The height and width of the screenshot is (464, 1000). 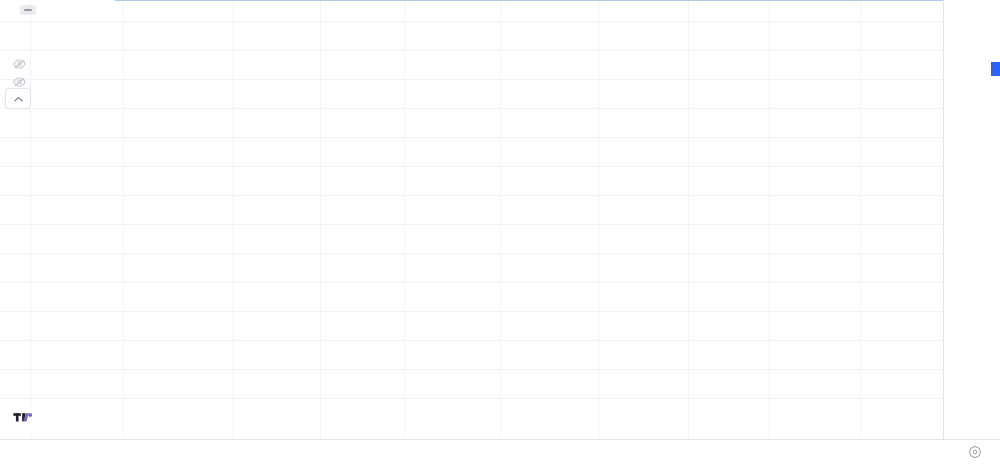 I want to click on ohlc-values, so click(x=76, y=10).